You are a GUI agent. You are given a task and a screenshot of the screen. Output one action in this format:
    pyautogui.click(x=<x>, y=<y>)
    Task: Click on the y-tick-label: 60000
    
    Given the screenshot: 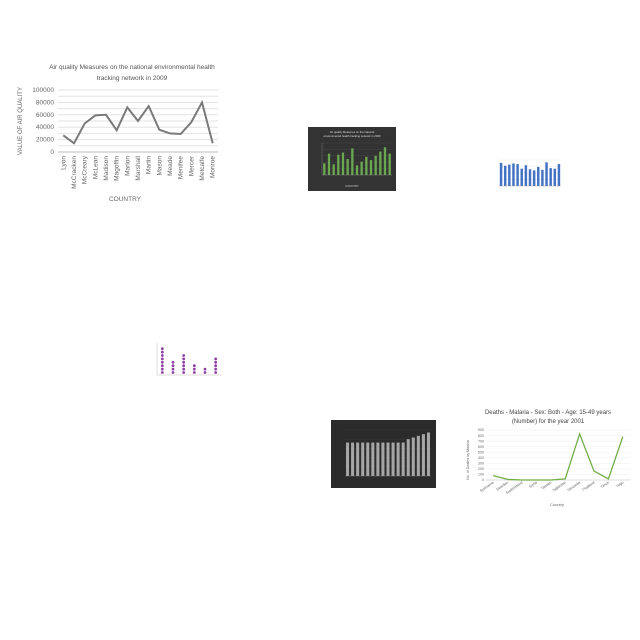 What is the action you would take?
    pyautogui.click(x=45, y=115)
    